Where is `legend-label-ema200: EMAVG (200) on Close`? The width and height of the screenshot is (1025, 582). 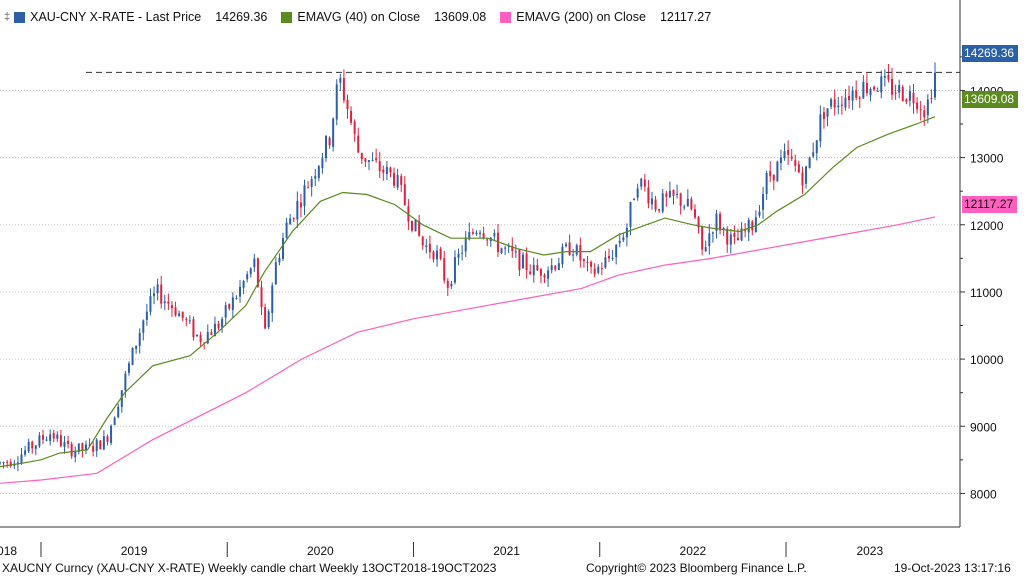 legend-label-ema200: EMAVG (200) on Close is located at coordinates (581, 17).